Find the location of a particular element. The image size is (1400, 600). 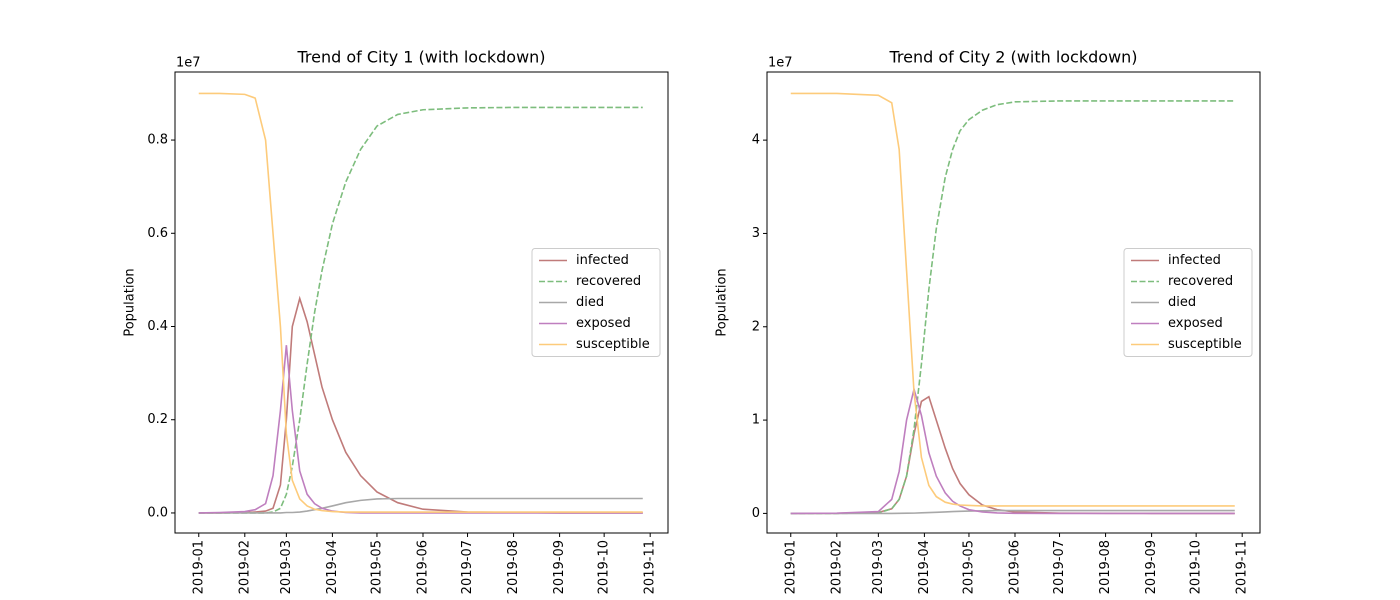

y-tick-label: 0.2 is located at coordinates (157, 419).